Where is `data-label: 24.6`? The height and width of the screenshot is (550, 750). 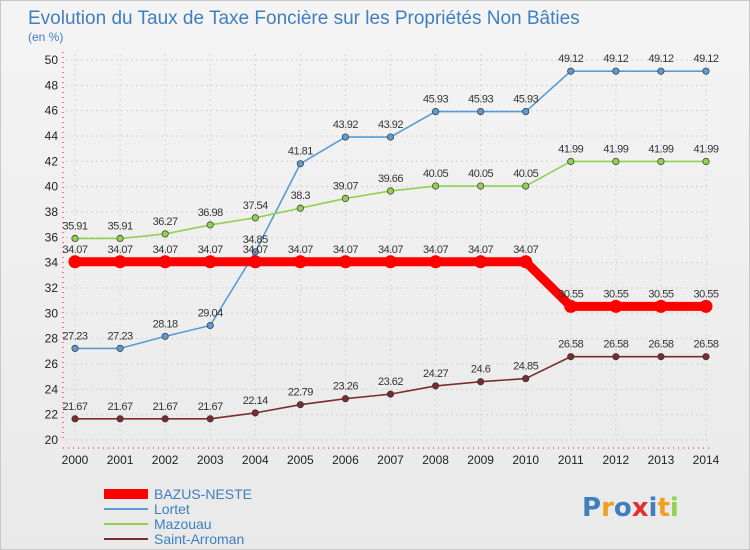
data-label: 24.6 is located at coordinates (481, 370).